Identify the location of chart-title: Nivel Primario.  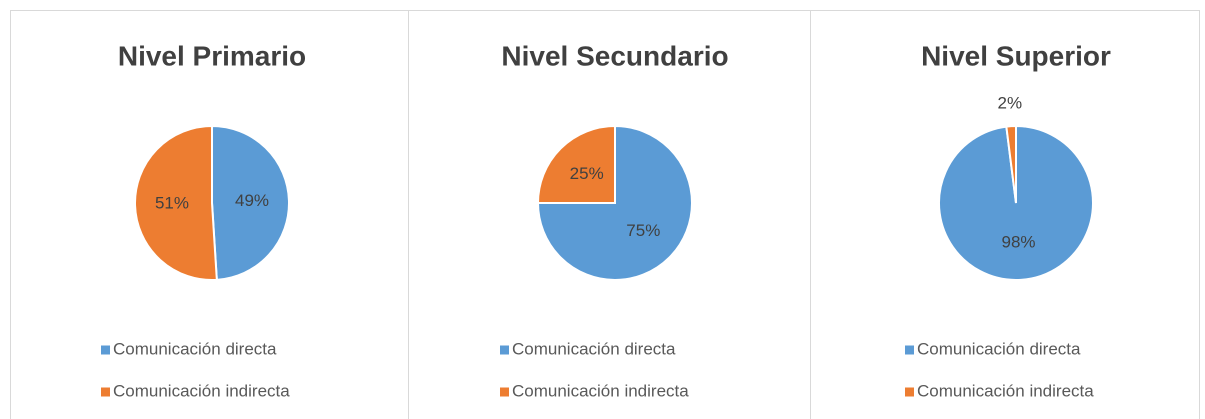
(212, 55).